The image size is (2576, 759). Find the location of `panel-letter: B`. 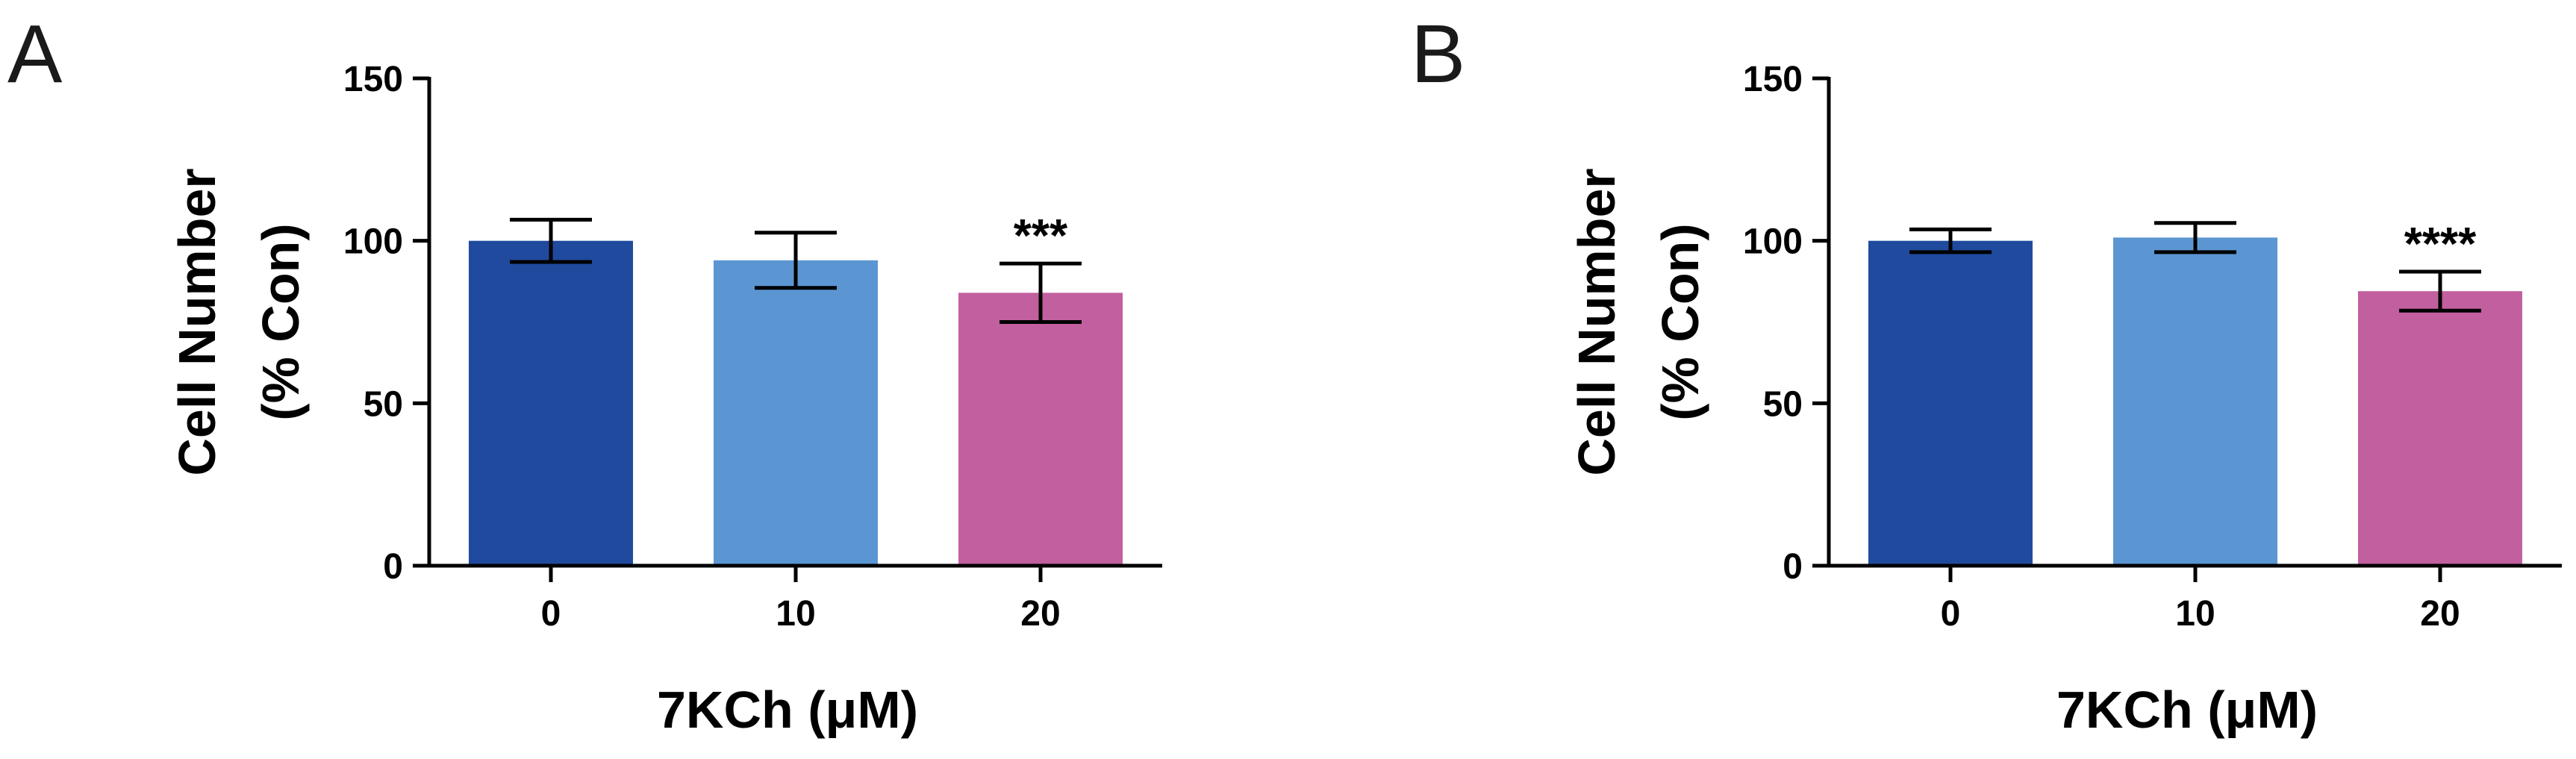

panel-letter: B is located at coordinates (1438, 54).